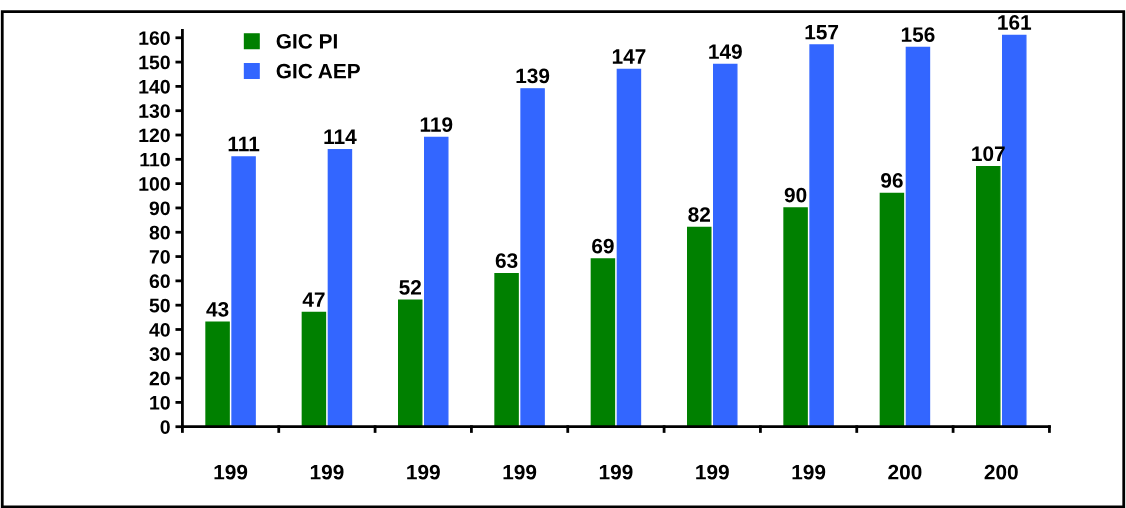 This screenshot has width=1126, height=508. Describe the element at coordinates (795, 195) in the screenshot. I see `data-label: 90` at that location.